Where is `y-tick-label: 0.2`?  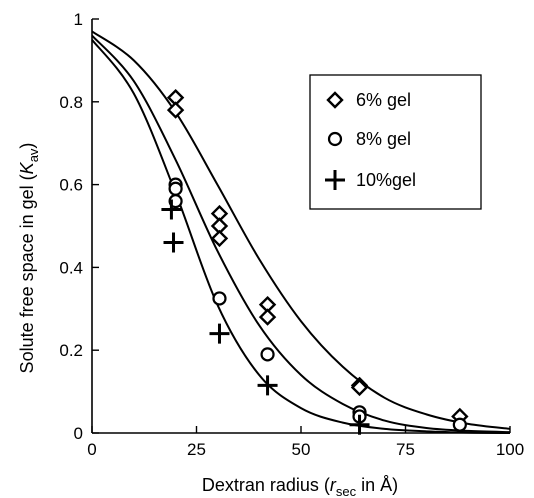
y-tick-label: 0.2 is located at coordinates (71, 350).